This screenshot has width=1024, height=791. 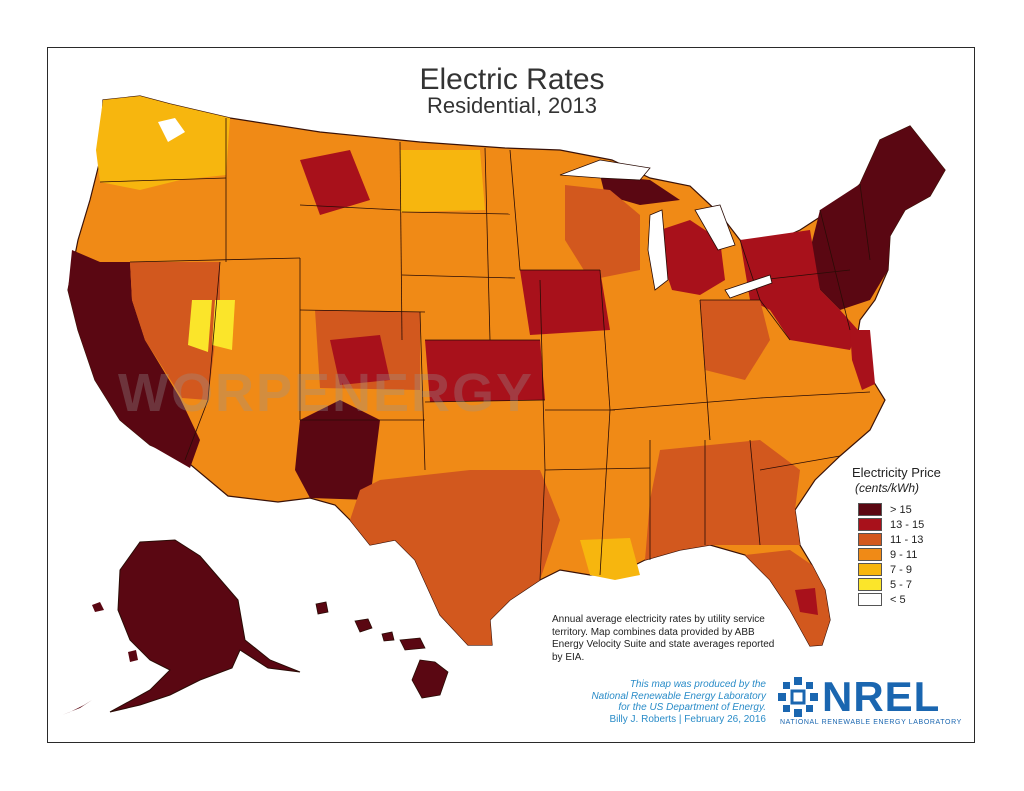 I want to click on legend-item: < 5, so click(x=882, y=599).